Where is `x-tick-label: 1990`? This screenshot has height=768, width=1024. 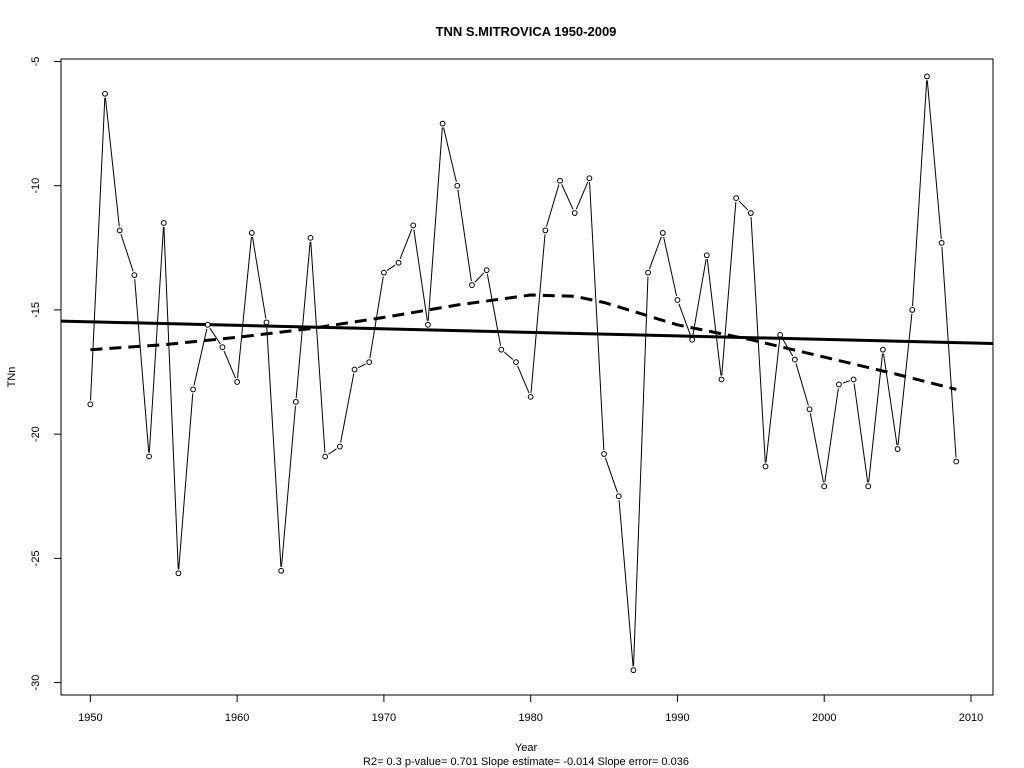 x-tick-label: 1990 is located at coordinates (677, 718).